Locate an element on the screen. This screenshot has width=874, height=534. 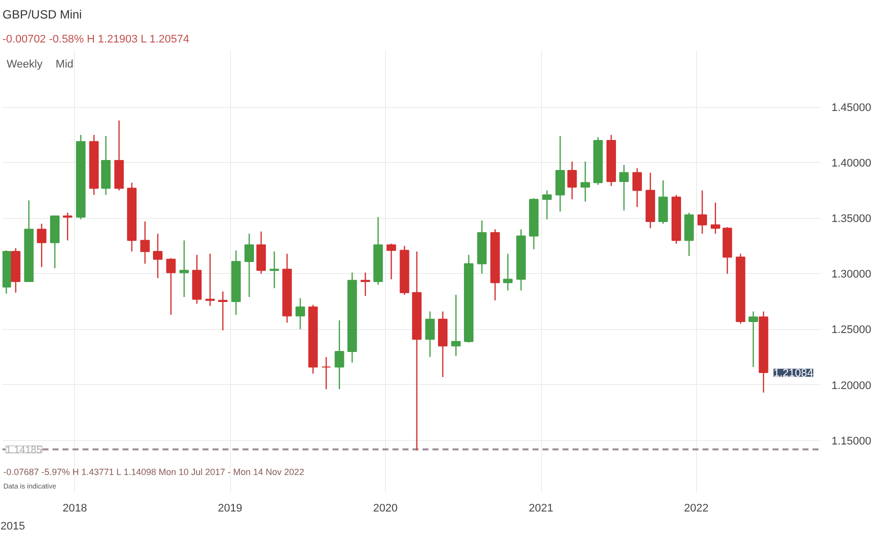
y-tick-label: 1.45000 is located at coordinates (852, 108).